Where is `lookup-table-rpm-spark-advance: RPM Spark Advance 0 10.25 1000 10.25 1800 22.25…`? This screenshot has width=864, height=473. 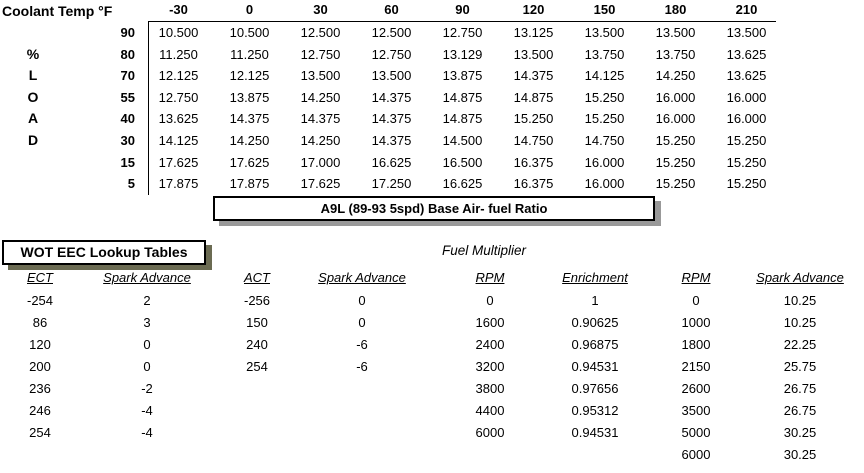
lookup-table-rpm-spark-advance: RPM Spark Advance 0 10.25 1000 10.25 1800 22.25… is located at coordinates (760, 368).